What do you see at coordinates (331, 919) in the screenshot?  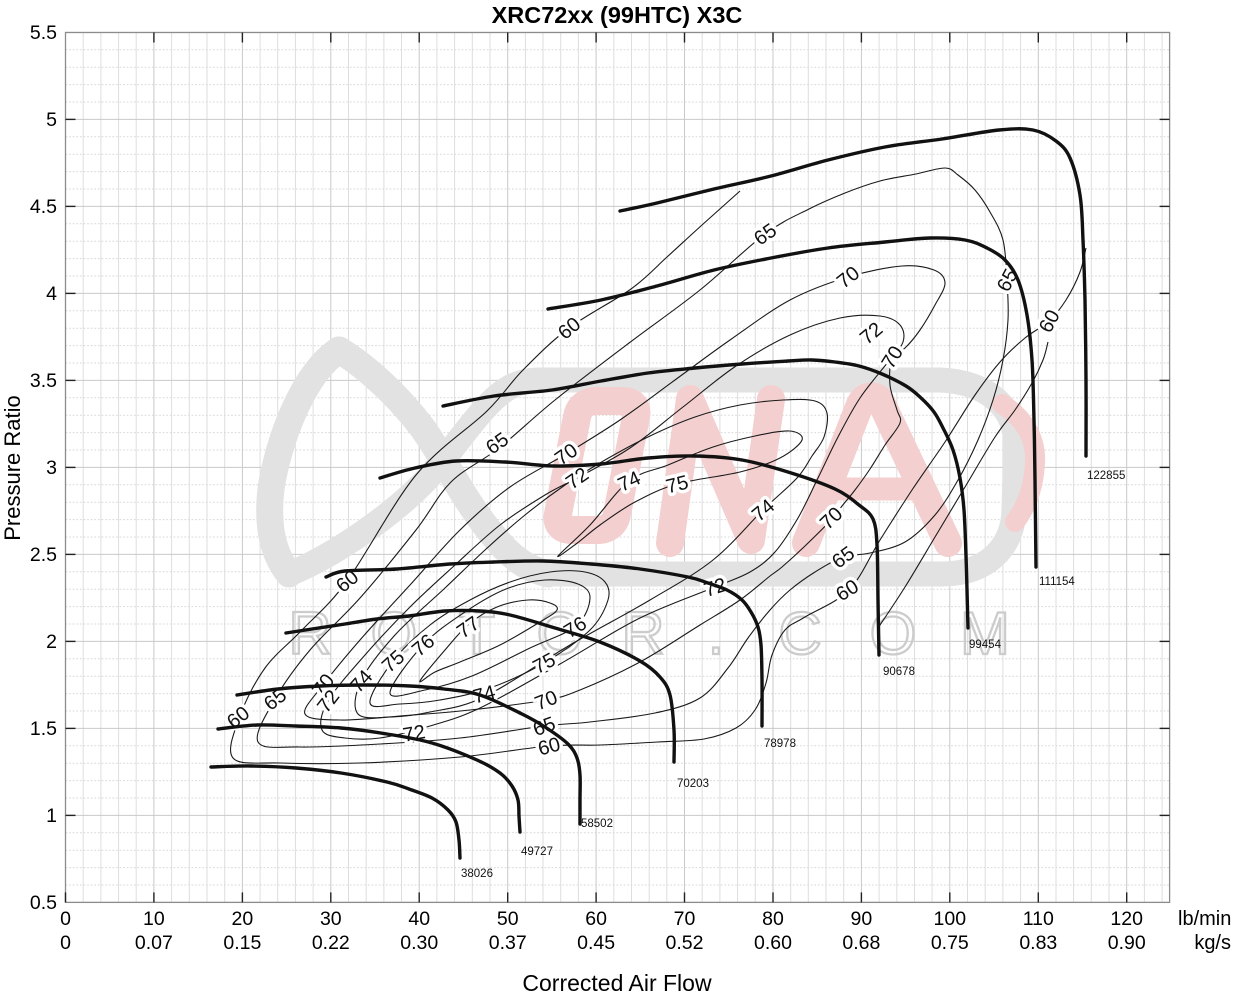 I see `svg-text: 30` at bounding box center [331, 919].